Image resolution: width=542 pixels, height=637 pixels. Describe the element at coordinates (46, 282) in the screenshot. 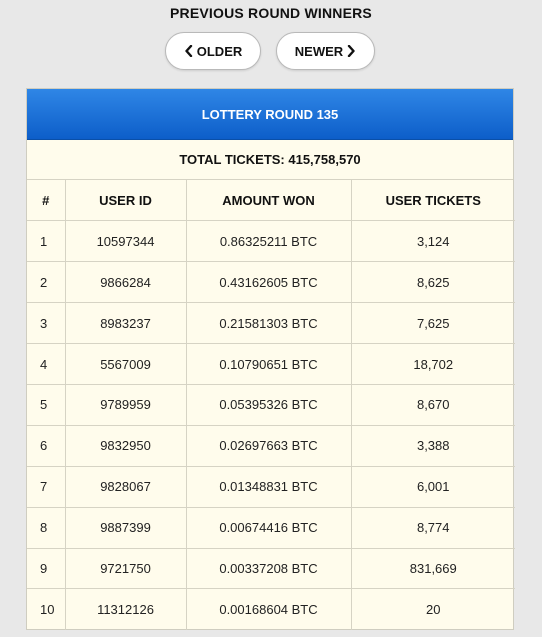

I see `cell-rank: 2` at that location.